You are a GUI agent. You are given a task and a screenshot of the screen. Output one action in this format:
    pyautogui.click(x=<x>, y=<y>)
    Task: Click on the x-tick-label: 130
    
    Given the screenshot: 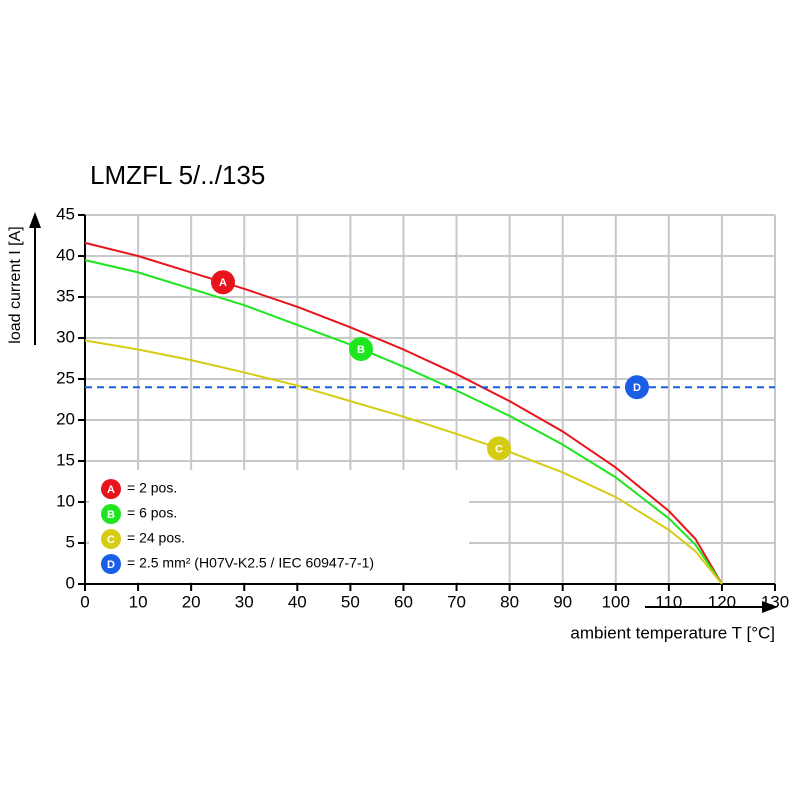 What is the action you would take?
    pyautogui.click(x=775, y=601)
    